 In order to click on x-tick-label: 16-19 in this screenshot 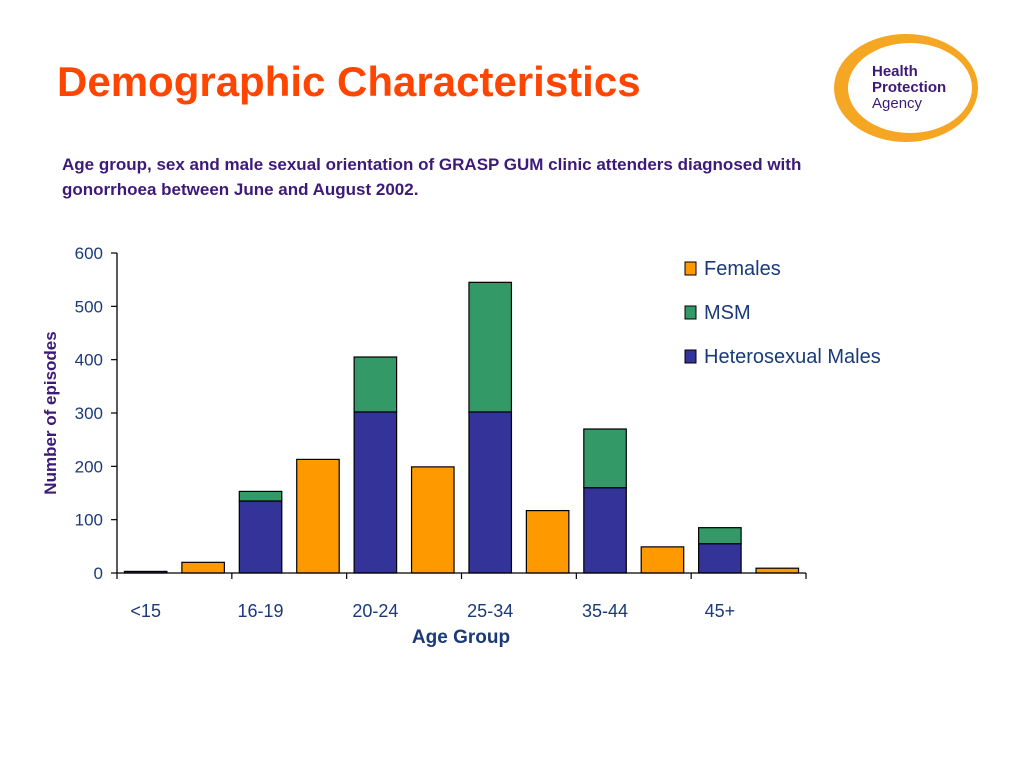, I will do `click(261, 611)`.